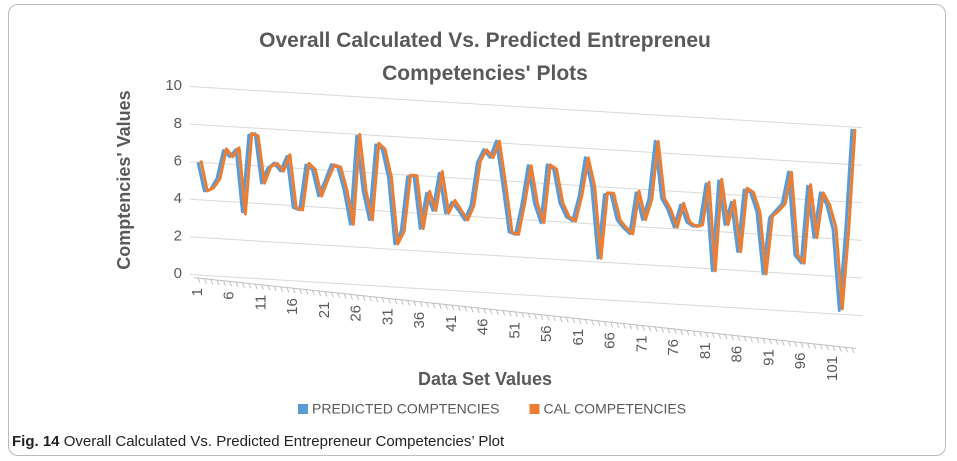  What do you see at coordinates (737, 354) in the screenshot?
I see `x-tick-label: 86` at bounding box center [737, 354].